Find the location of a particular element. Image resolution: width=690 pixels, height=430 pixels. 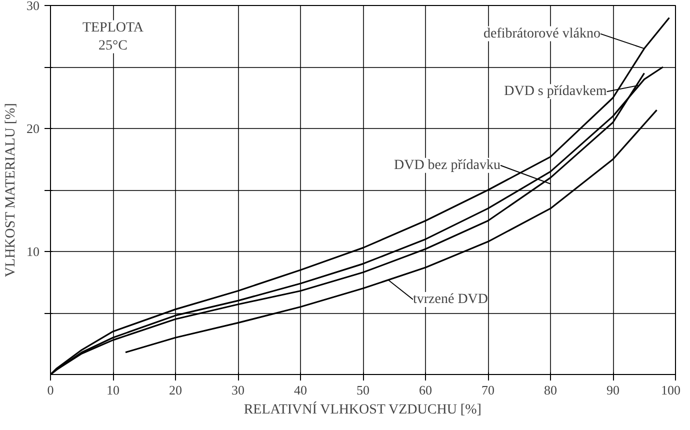

annotation: DVD s přídavkem is located at coordinates (555, 92).